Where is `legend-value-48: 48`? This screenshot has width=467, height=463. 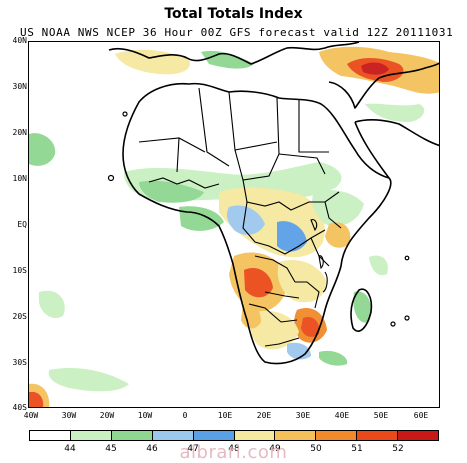 legend-value-48: 48 is located at coordinates (234, 449).